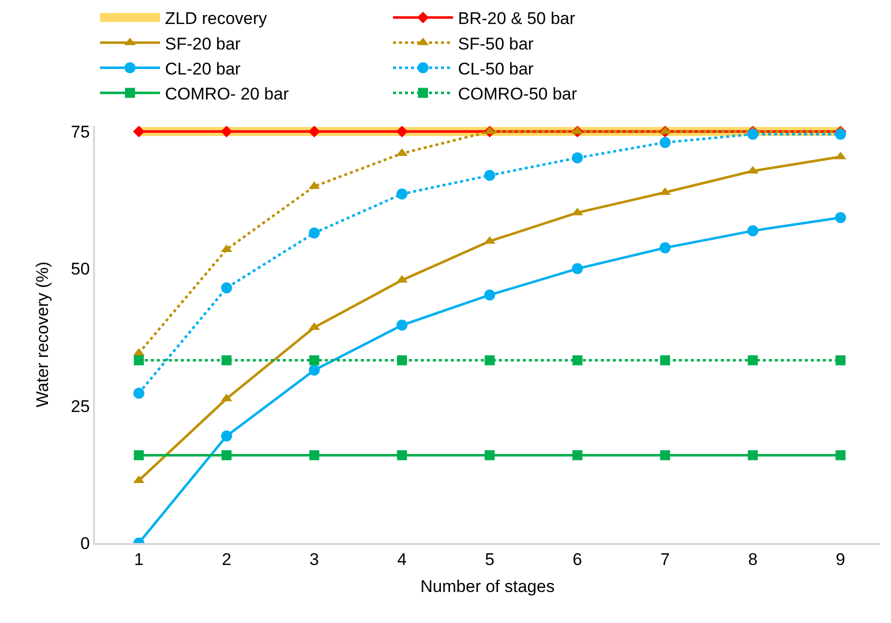 Image resolution: width=891 pixels, height=623 pixels. I want to click on x-tick-label: 6, so click(577, 560).